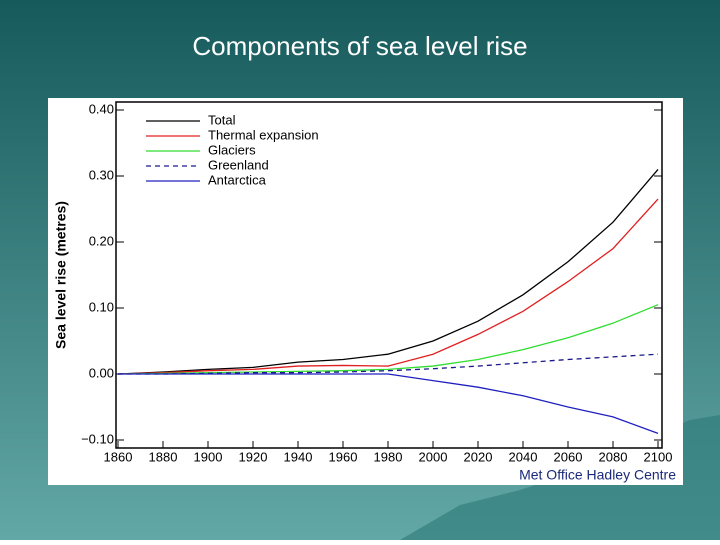  What do you see at coordinates (238, 164) in the screenshot?
I see `legend-label: Greenland` at bounding box center [238, 164].